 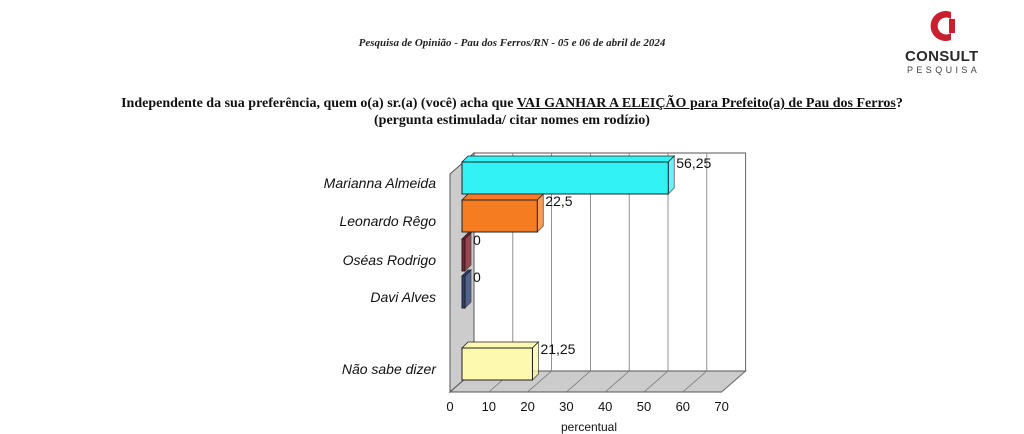 I want to click on category-label: Davi Alves, so click(x=403, y=297).